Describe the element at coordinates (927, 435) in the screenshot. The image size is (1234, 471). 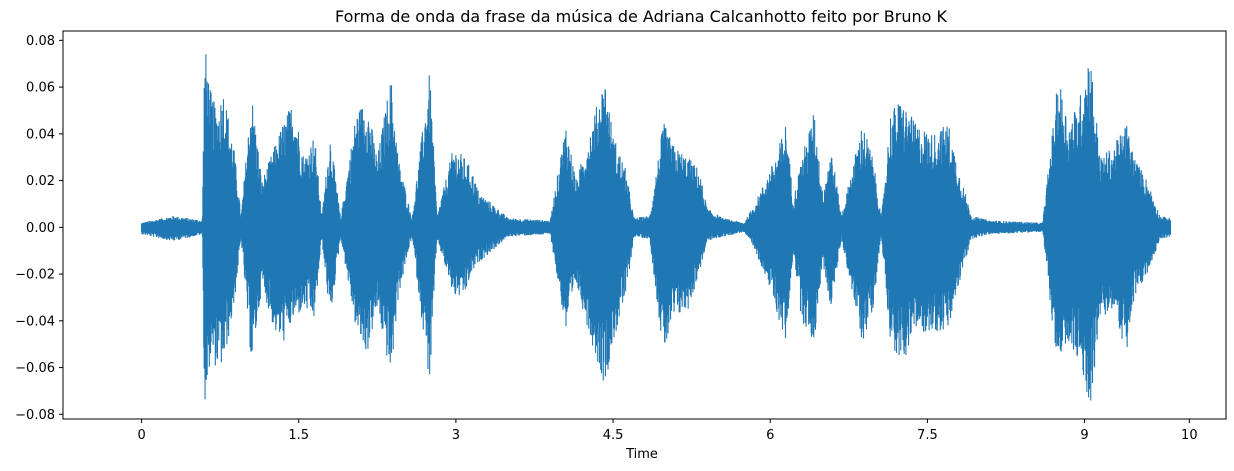
I see `x-tick-label: 7.5` at that location.